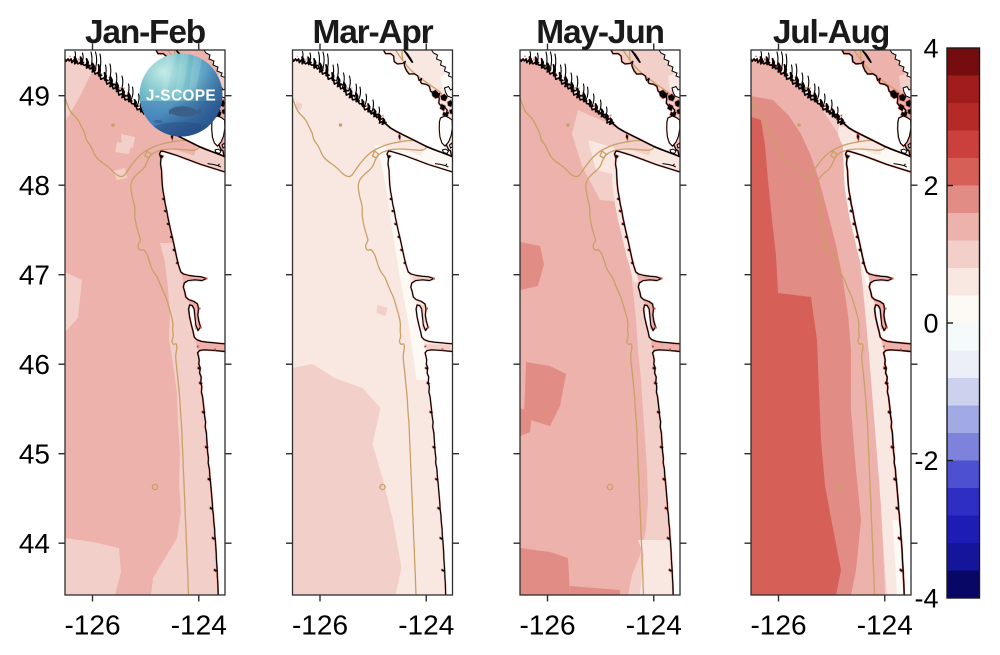 The width and height of the screenshot is (1000, 655). Describe the element at coordinates (145, 32) in the screenshot. I see `svg-text: Jan-Feb` at that location.